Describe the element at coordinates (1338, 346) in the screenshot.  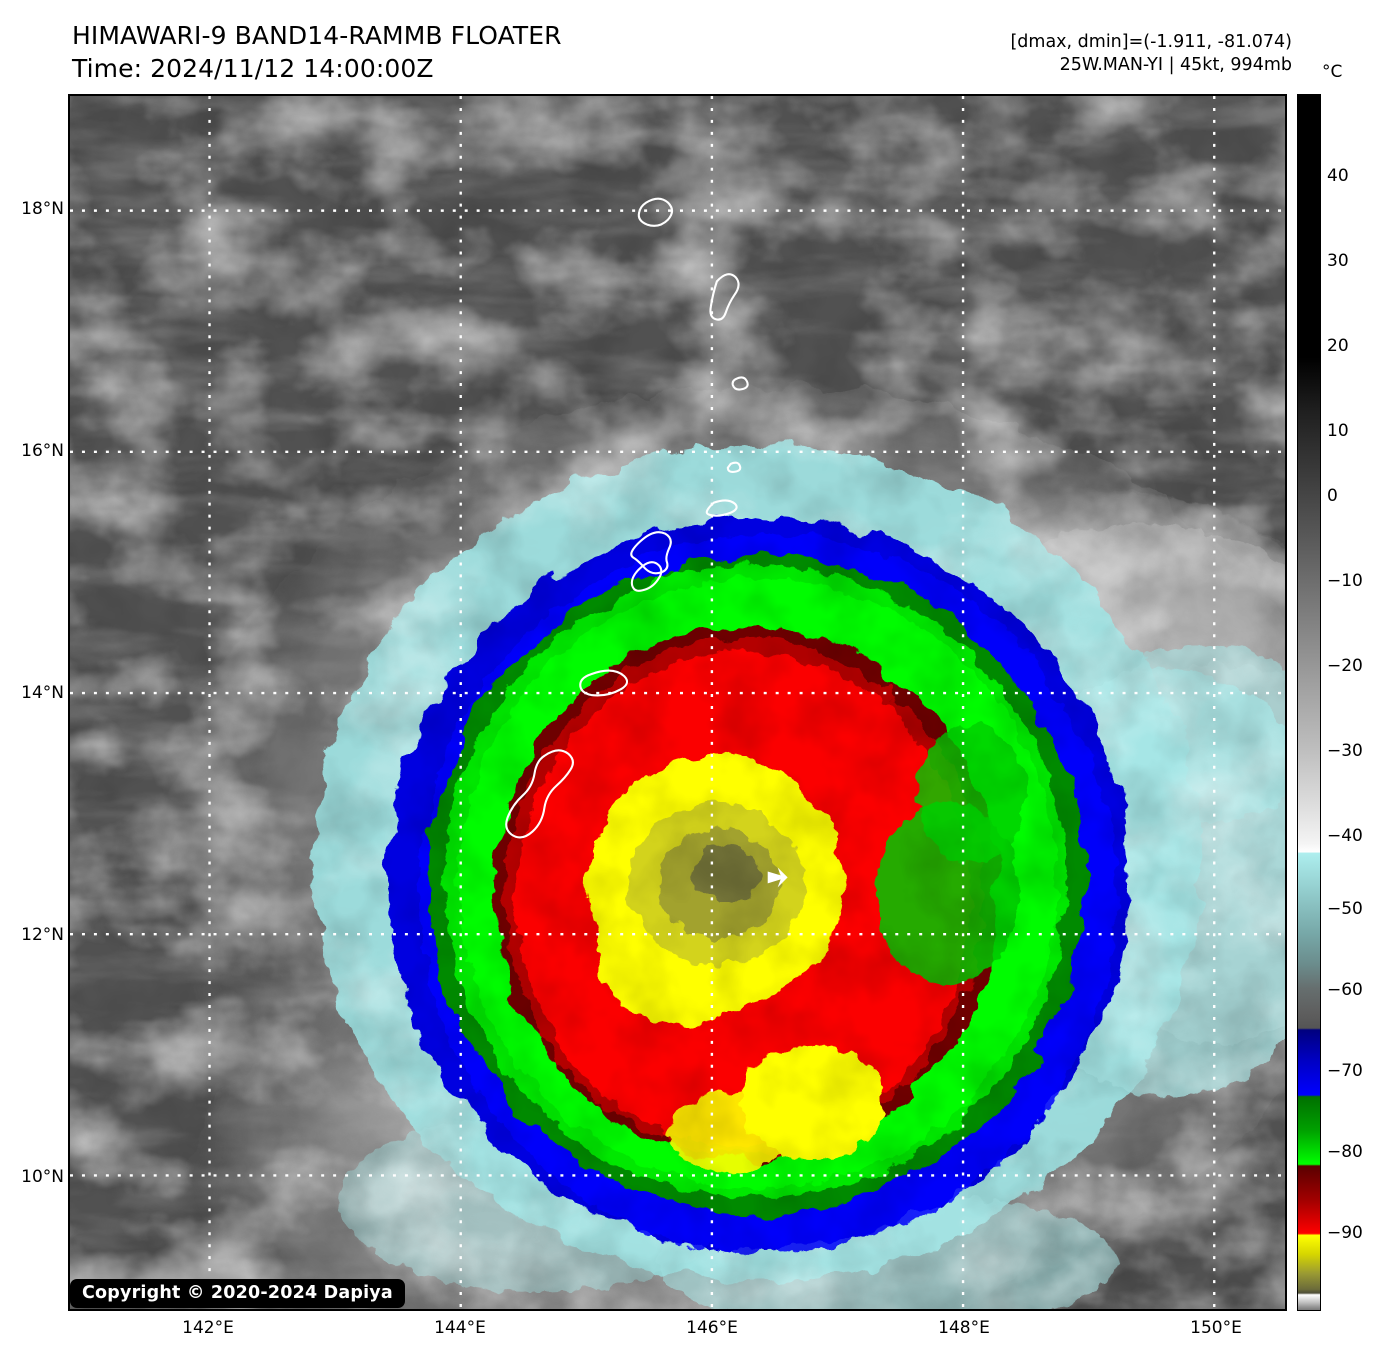
I see `cbar-tick-20: 20` at that location.